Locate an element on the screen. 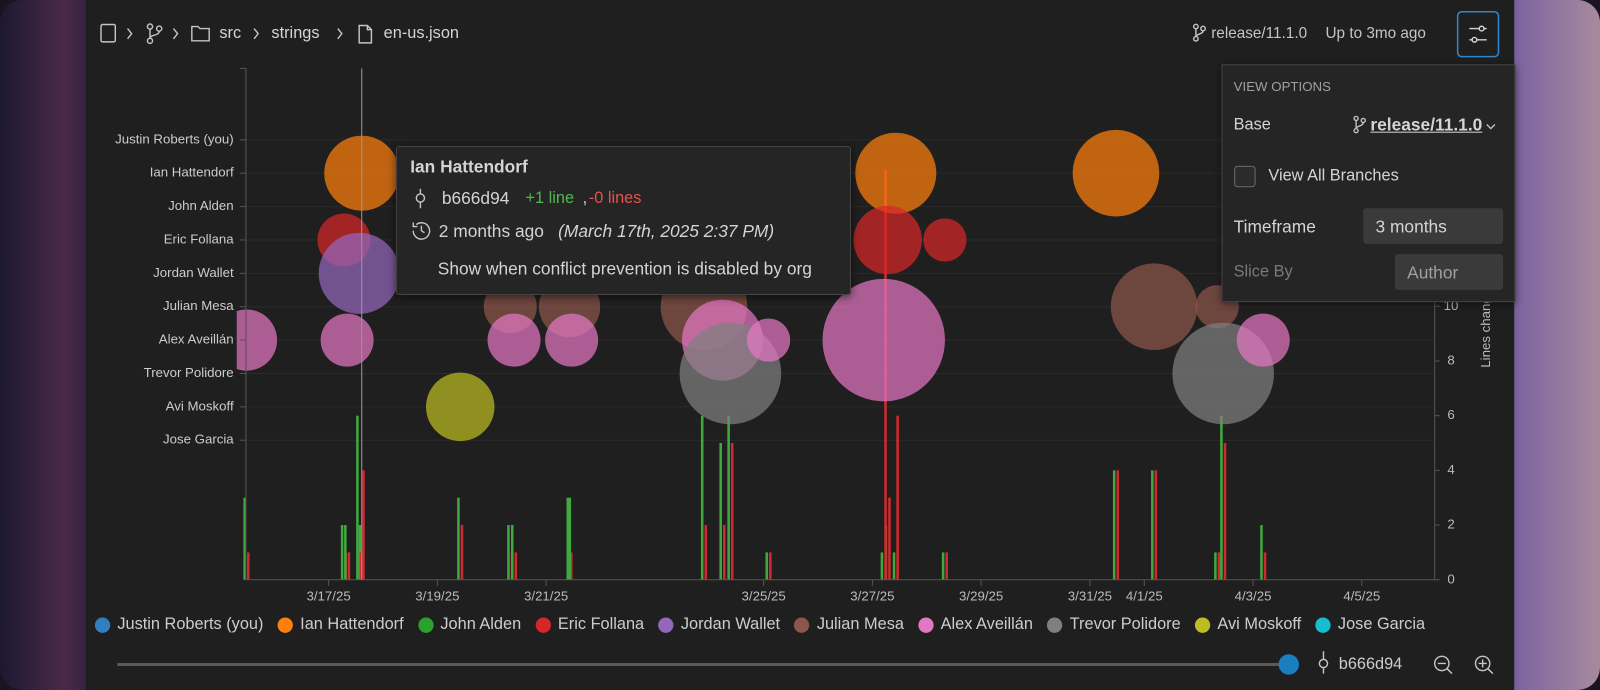 This screenshot has width=1600, height=690. view-all-label: View All Branches is located at coordinates (1333, 176).